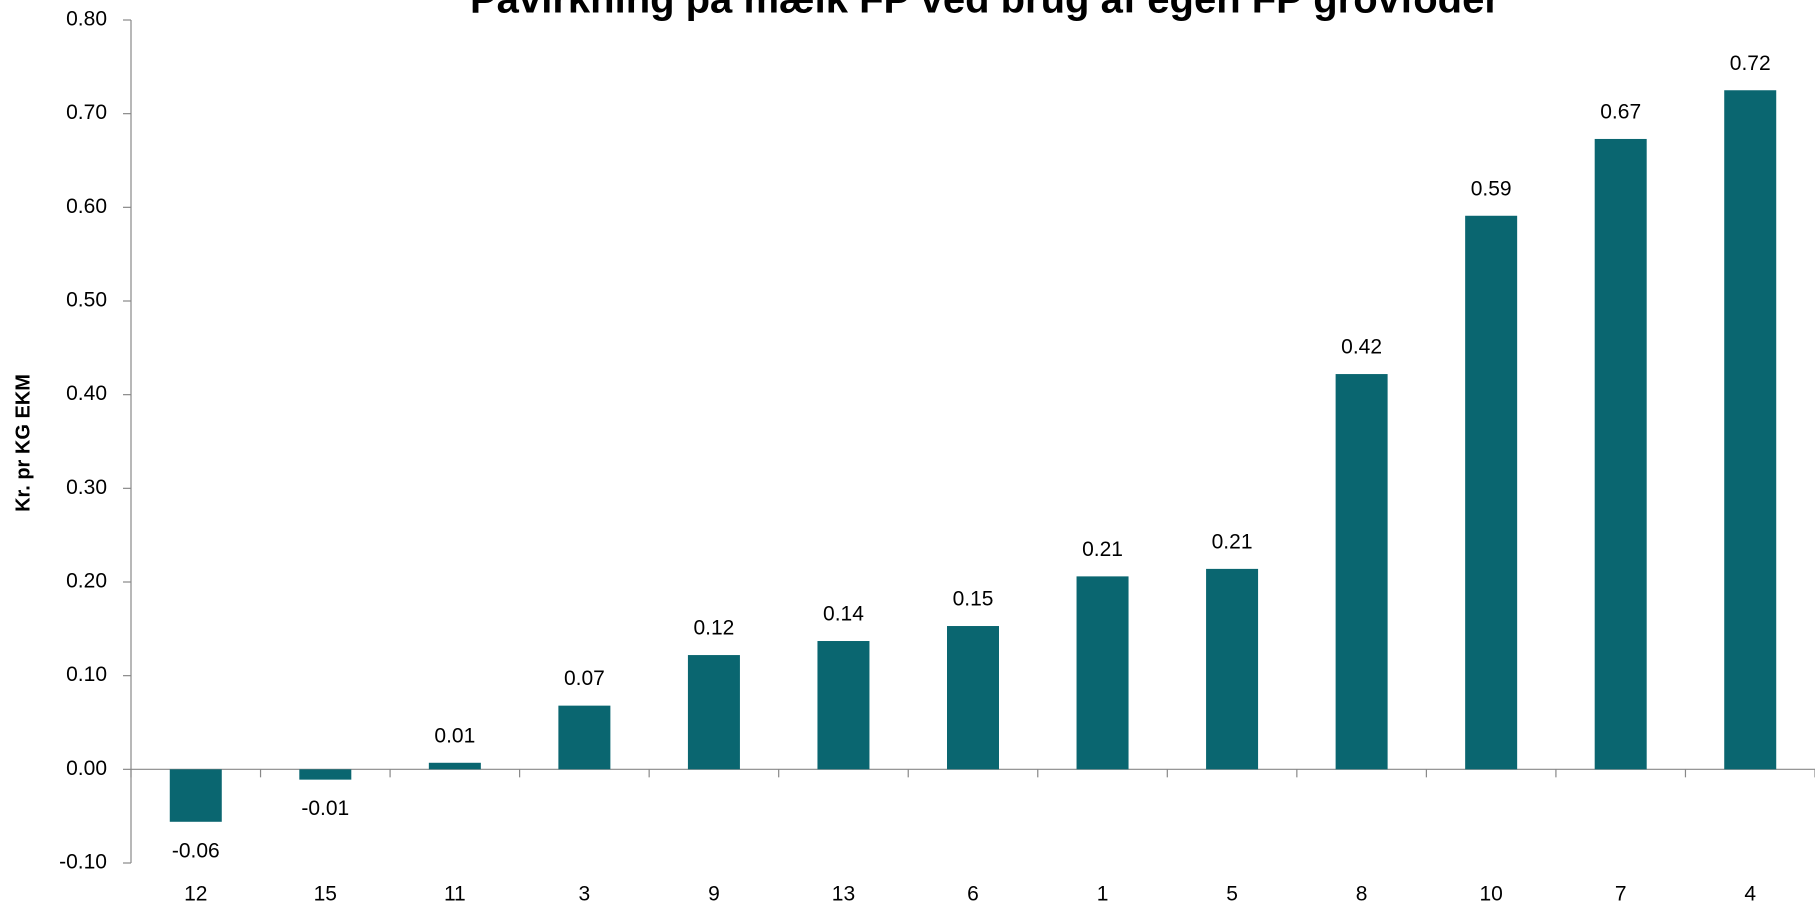 This screenshot has width=1815, height=908. I want to click on value-label: 0.07, so click(584, 678).